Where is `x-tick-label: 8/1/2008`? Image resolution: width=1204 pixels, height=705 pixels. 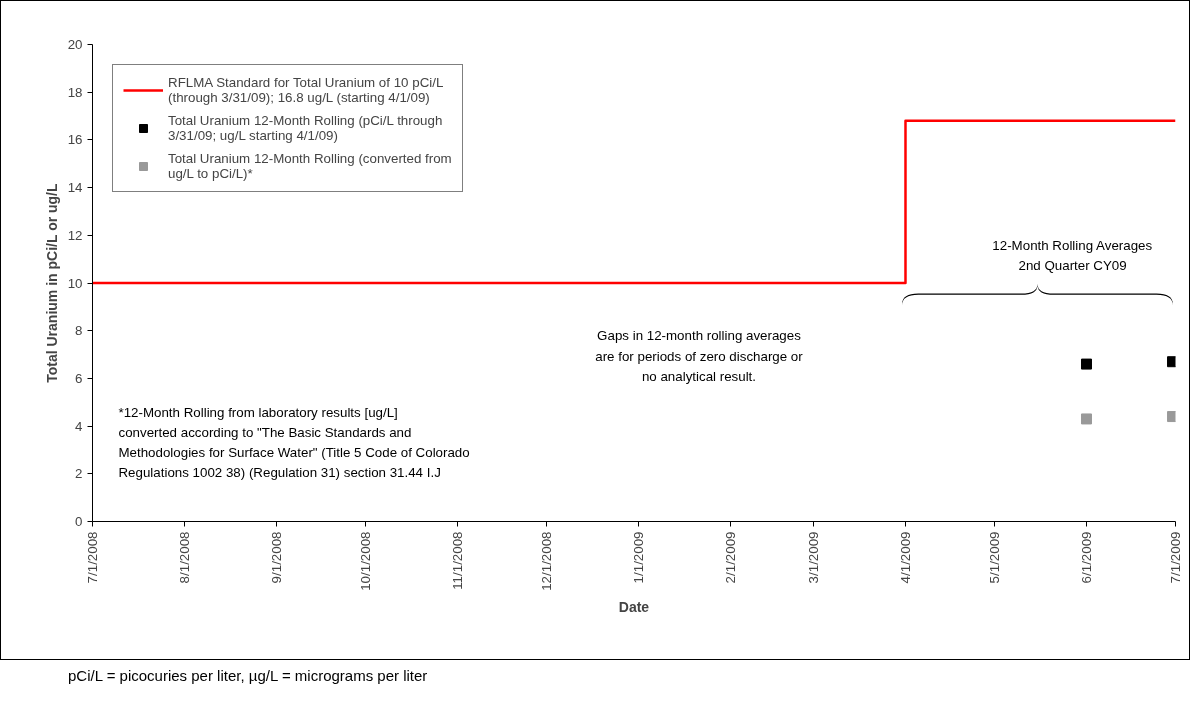
x-tick-label: 8/1/2008 is located at coordinates (184, 557).